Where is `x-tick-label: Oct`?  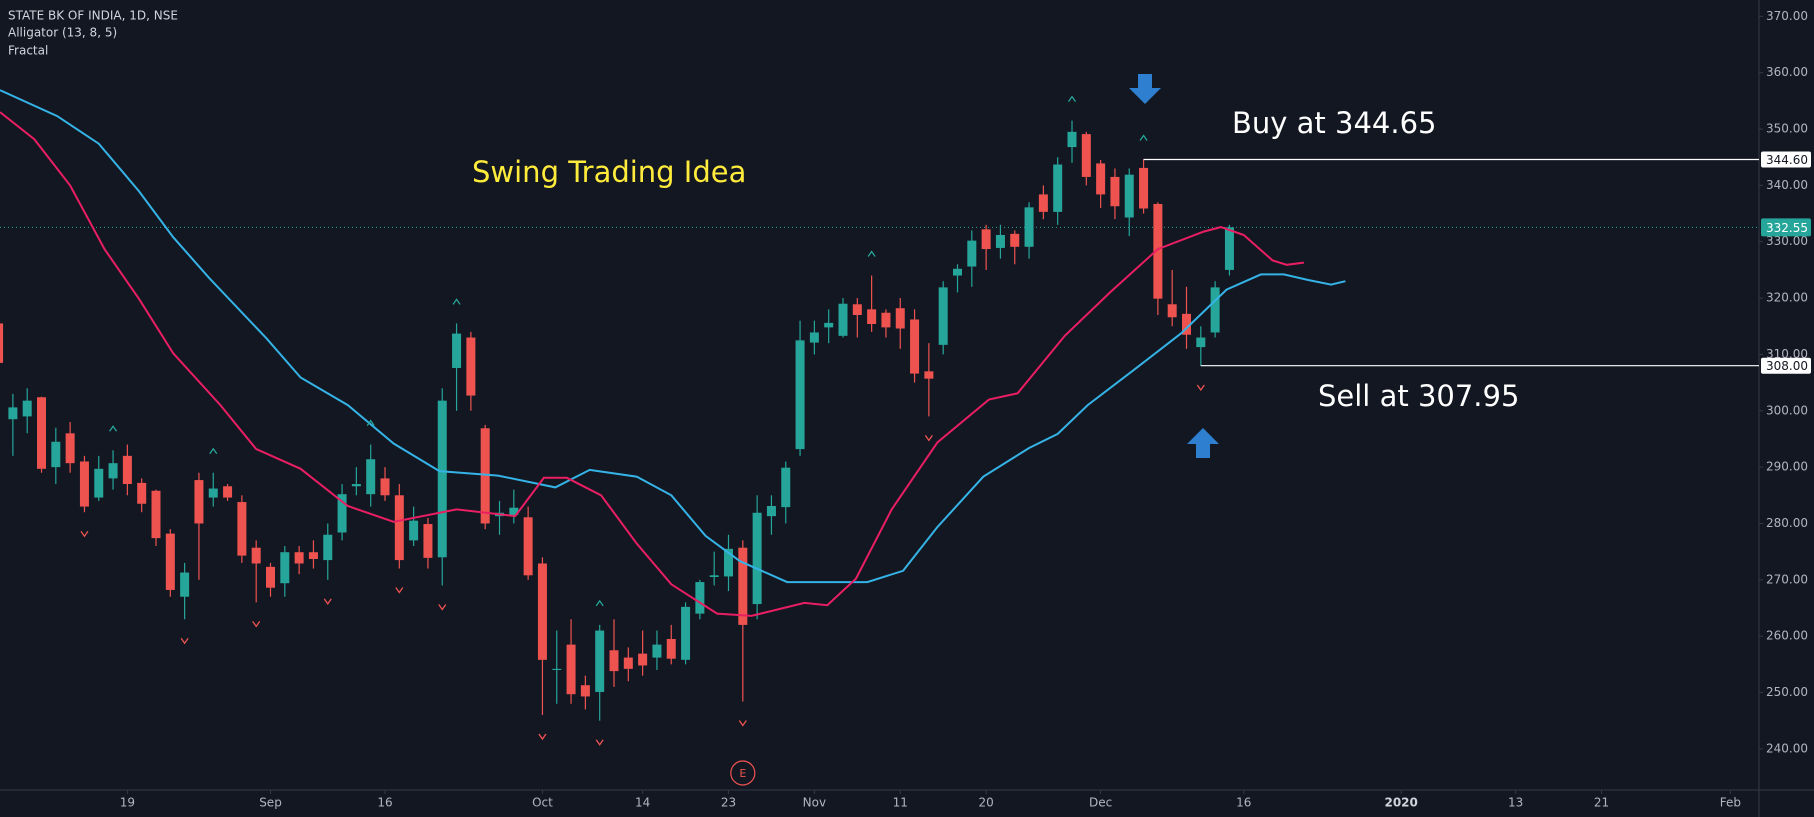 x-tick-label: Oct is located at coordinates (542, 803).